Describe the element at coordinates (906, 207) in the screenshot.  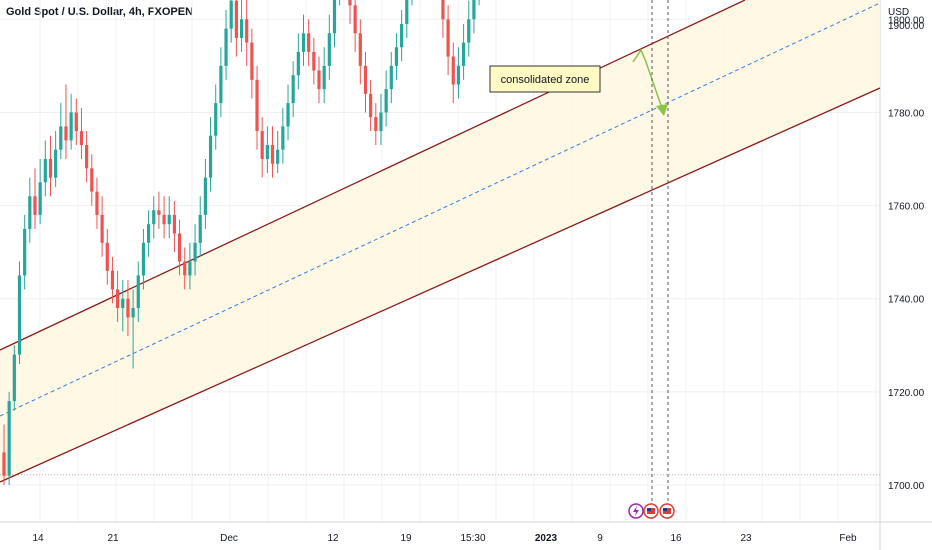
I see `price-tick: 1760.00` at that location.